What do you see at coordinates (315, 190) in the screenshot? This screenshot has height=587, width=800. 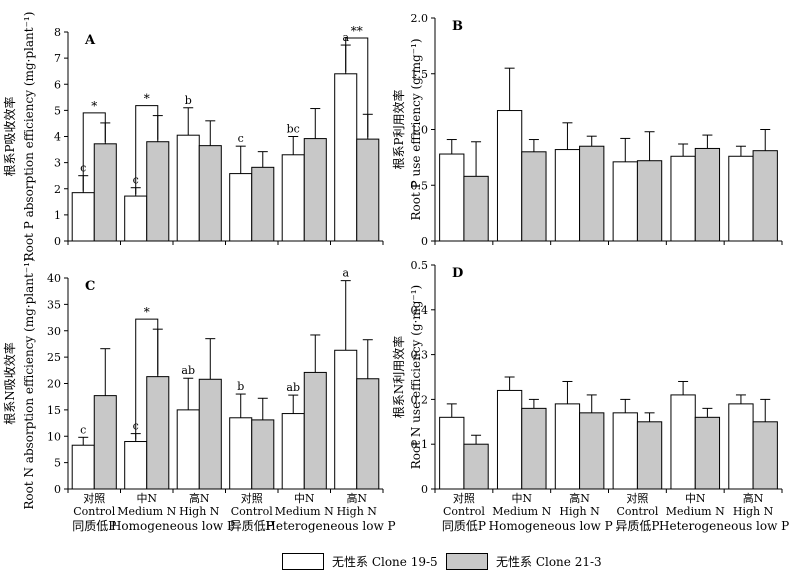 I see `bar-a-s2-g5` at bounding box center [315, 190].